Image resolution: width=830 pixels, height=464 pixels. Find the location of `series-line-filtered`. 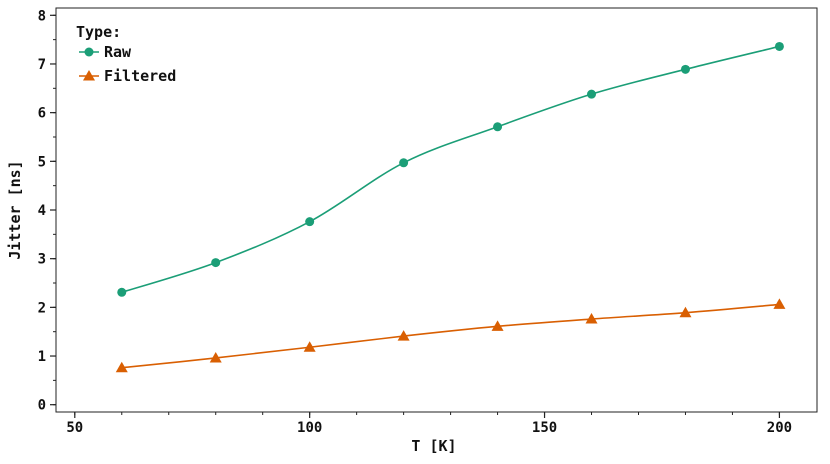

series-line-filtered is located at coordinates (450, 336).